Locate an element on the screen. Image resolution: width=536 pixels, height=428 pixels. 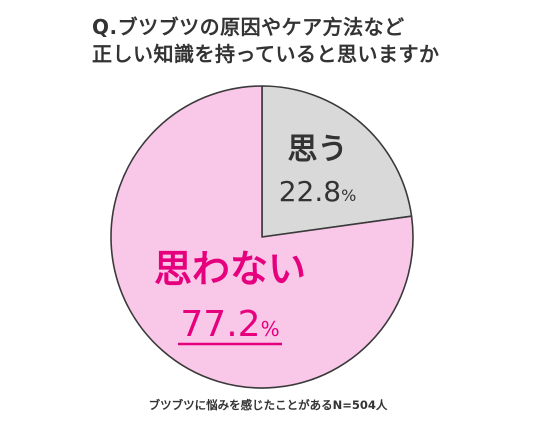
sample-size-note: ブツブツに悩みを感じたことがあるN=504人 is located at coordinates (268, 405).